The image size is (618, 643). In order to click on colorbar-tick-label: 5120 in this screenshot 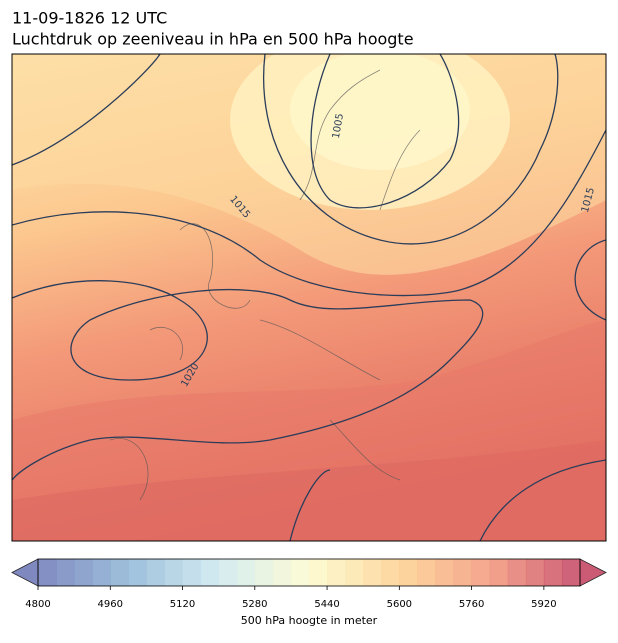, I will do `click(182, 604)`.